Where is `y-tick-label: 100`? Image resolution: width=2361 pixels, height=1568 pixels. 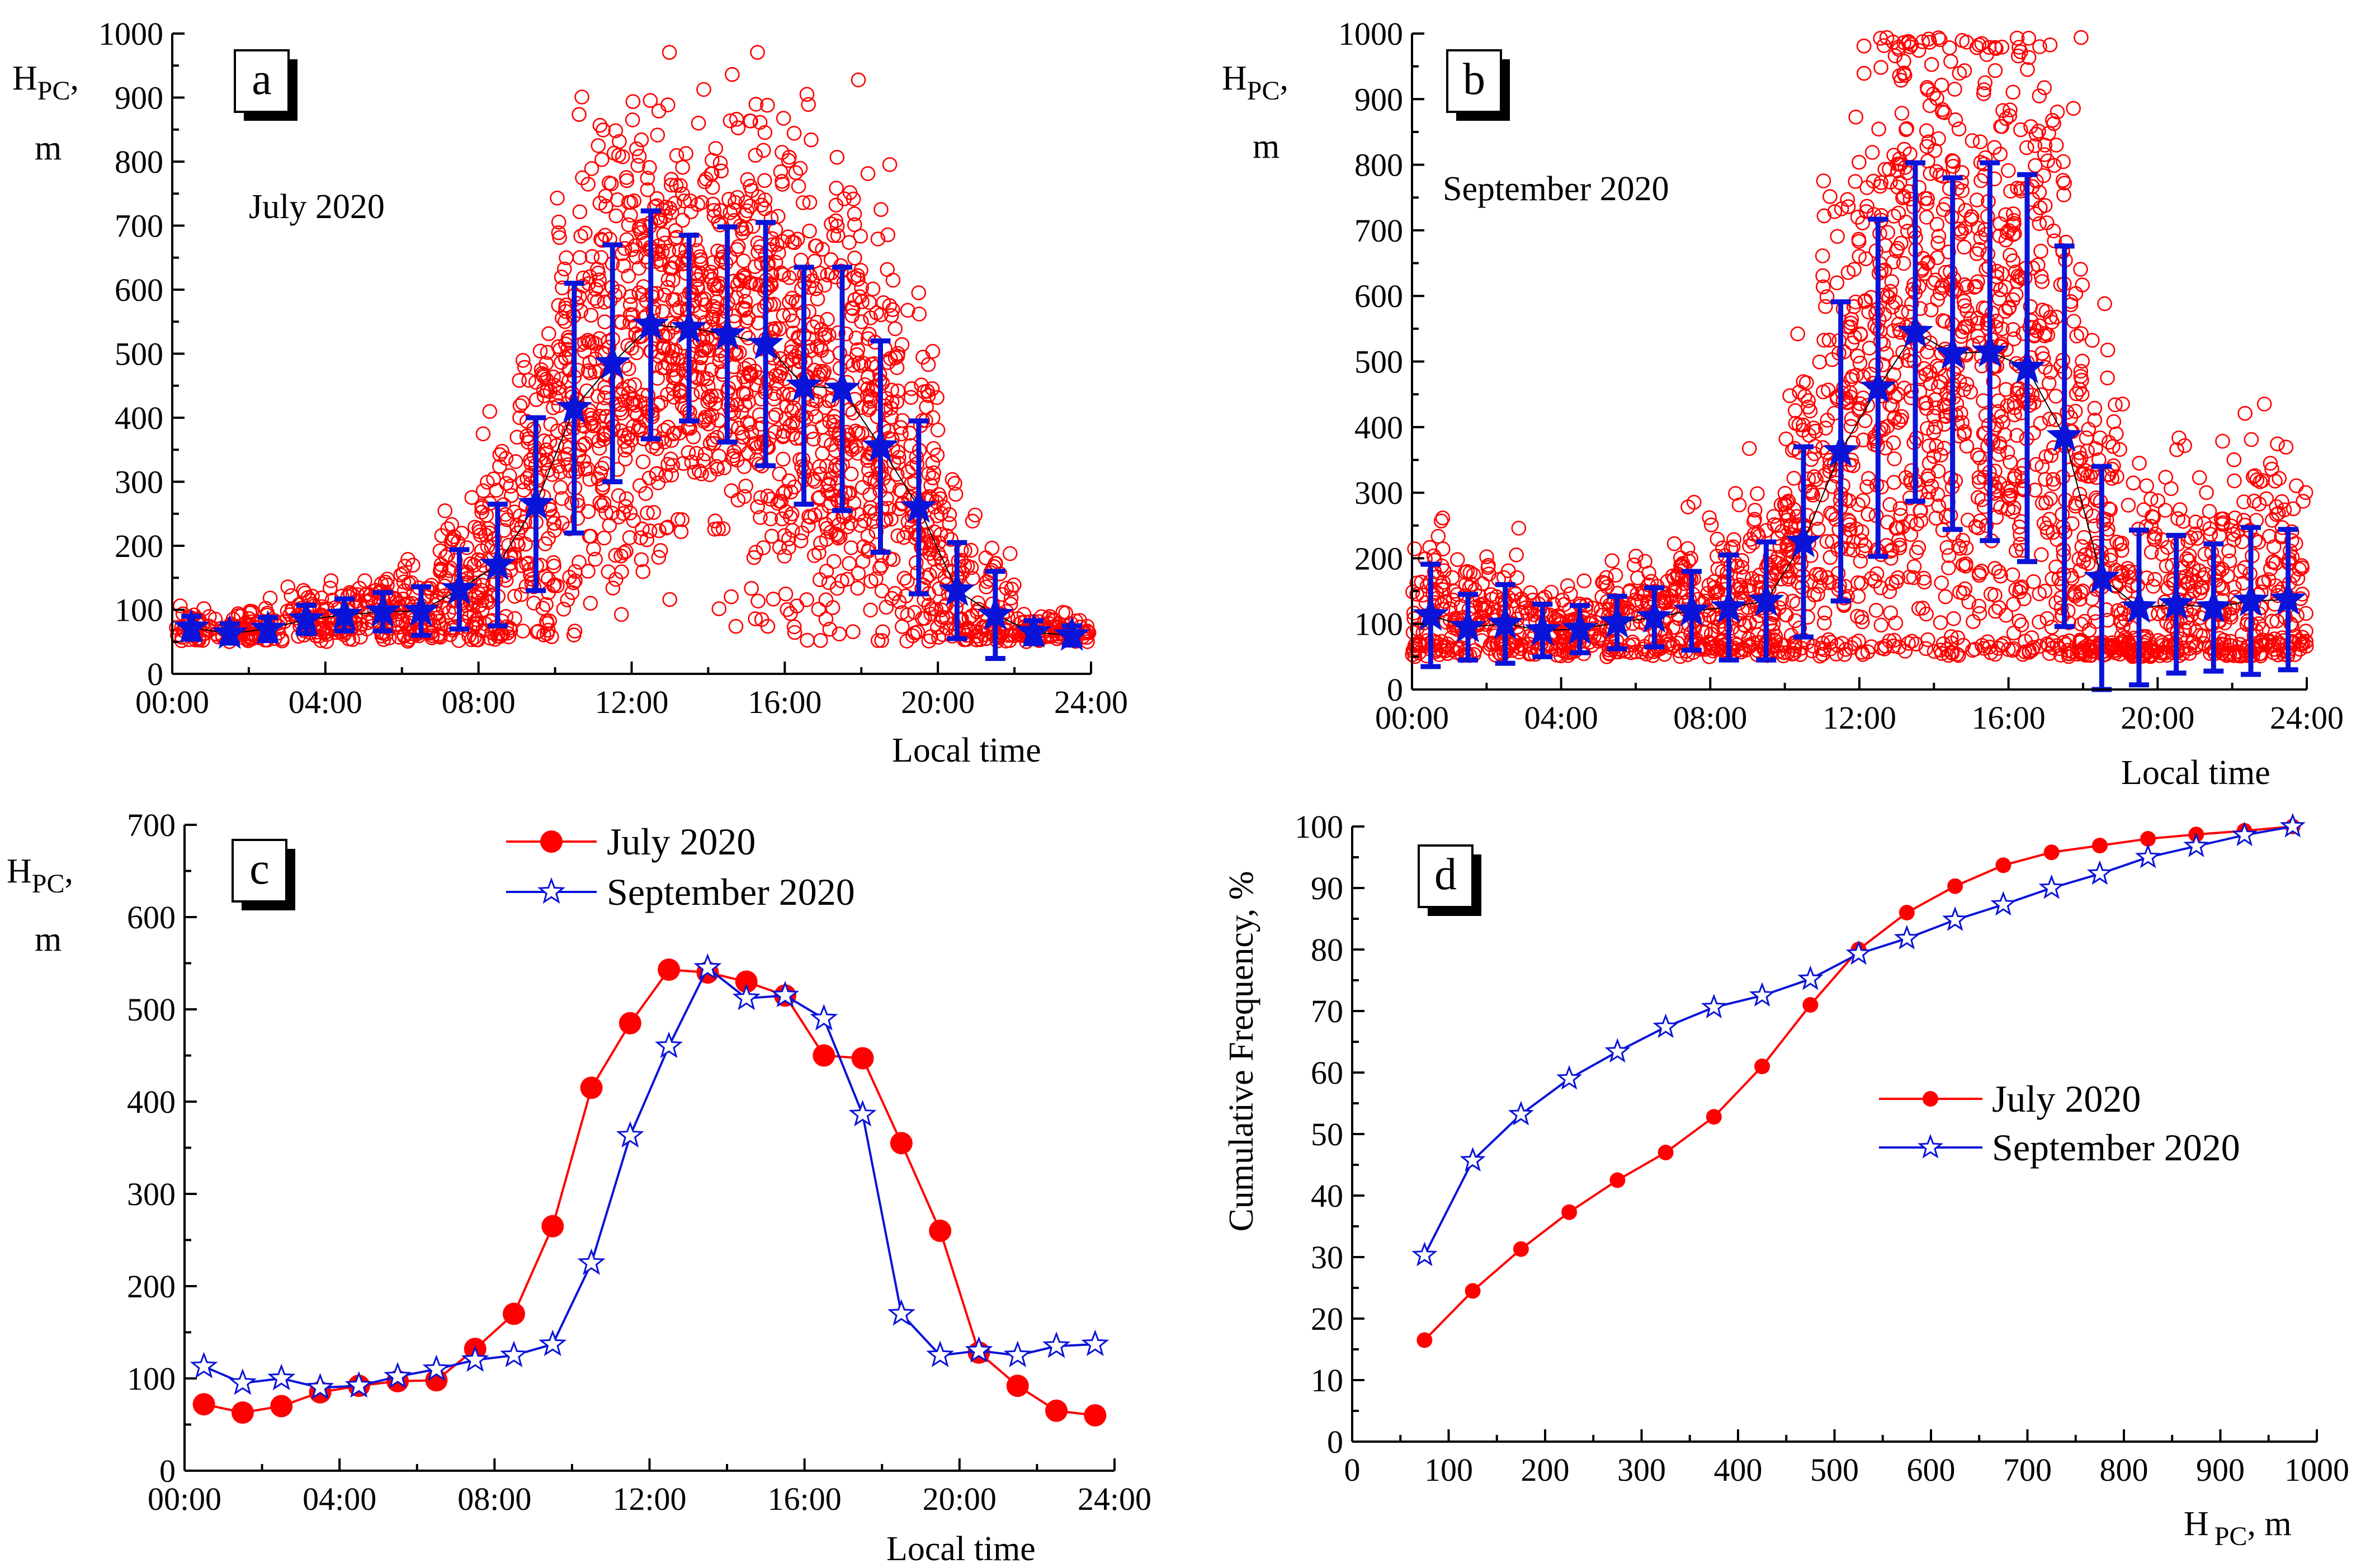
y-tick-label: 100 is located at coordinates (139, 611).